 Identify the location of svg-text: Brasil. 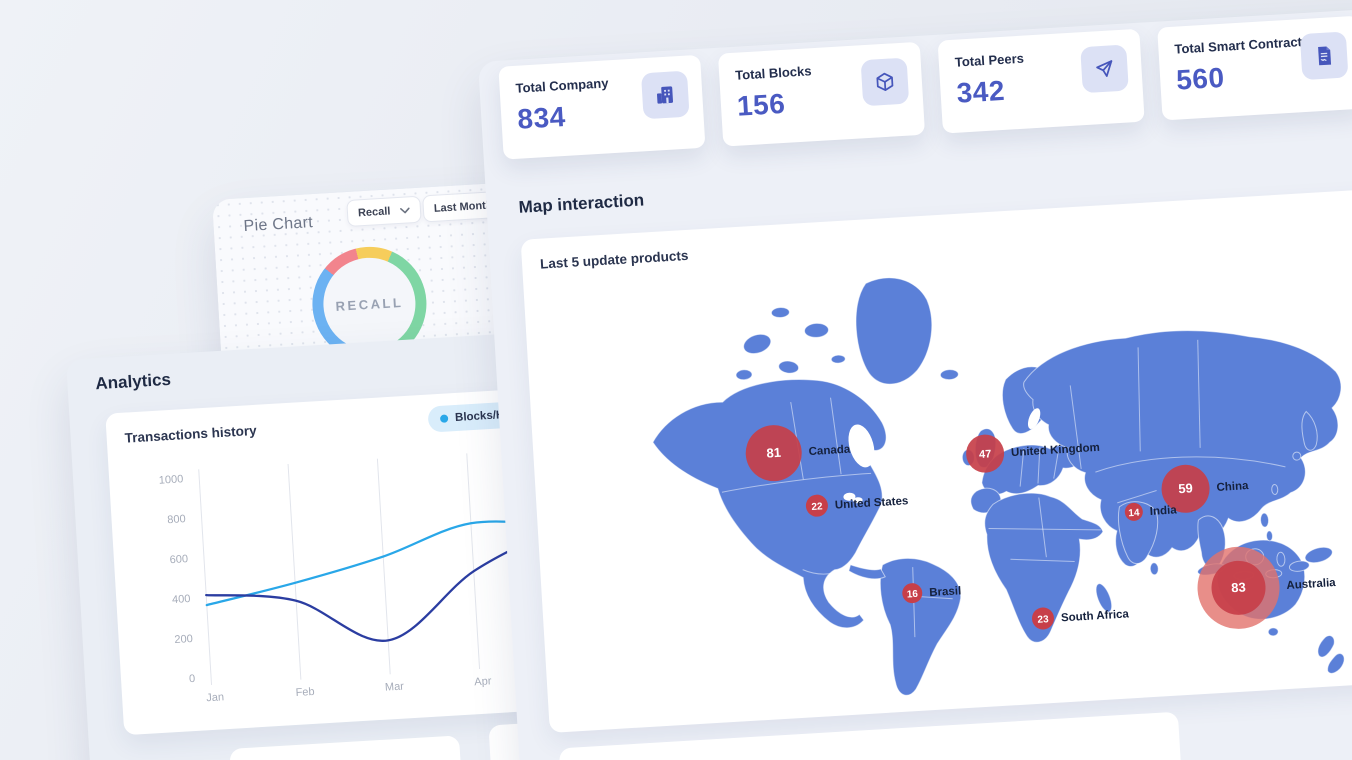
(945, 592).